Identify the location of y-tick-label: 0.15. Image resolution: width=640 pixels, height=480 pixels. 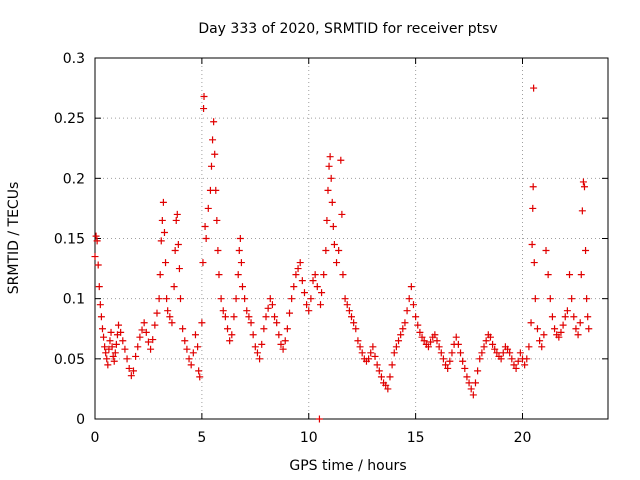
(69, 240).